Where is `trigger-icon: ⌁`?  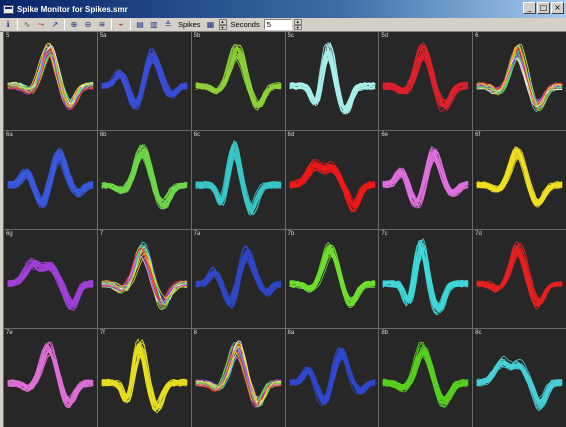 trigger-icon: ⌁ is located at coordinates (121, 24).